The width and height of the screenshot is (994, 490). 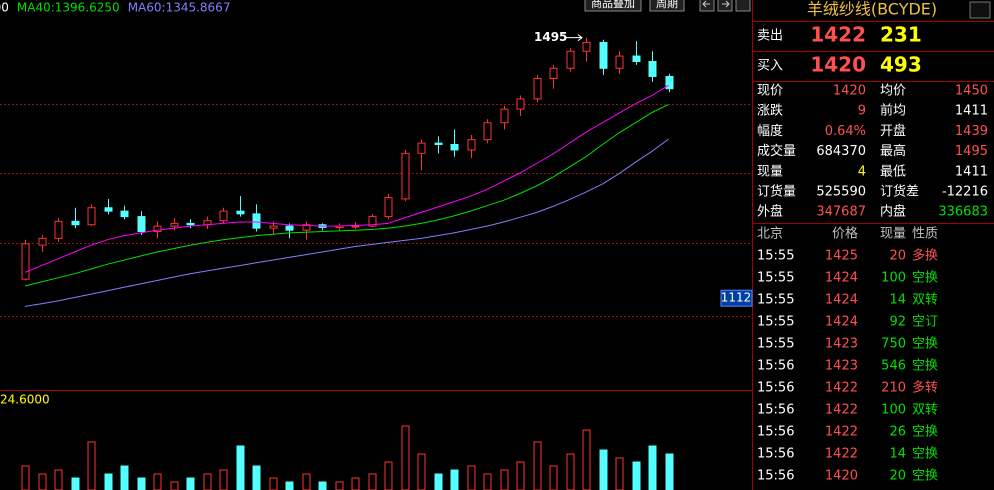 What do you see at coordinates (838, 35) in the screenshot?
I see `sell-price: 1422` at bounding box center [838, 35].